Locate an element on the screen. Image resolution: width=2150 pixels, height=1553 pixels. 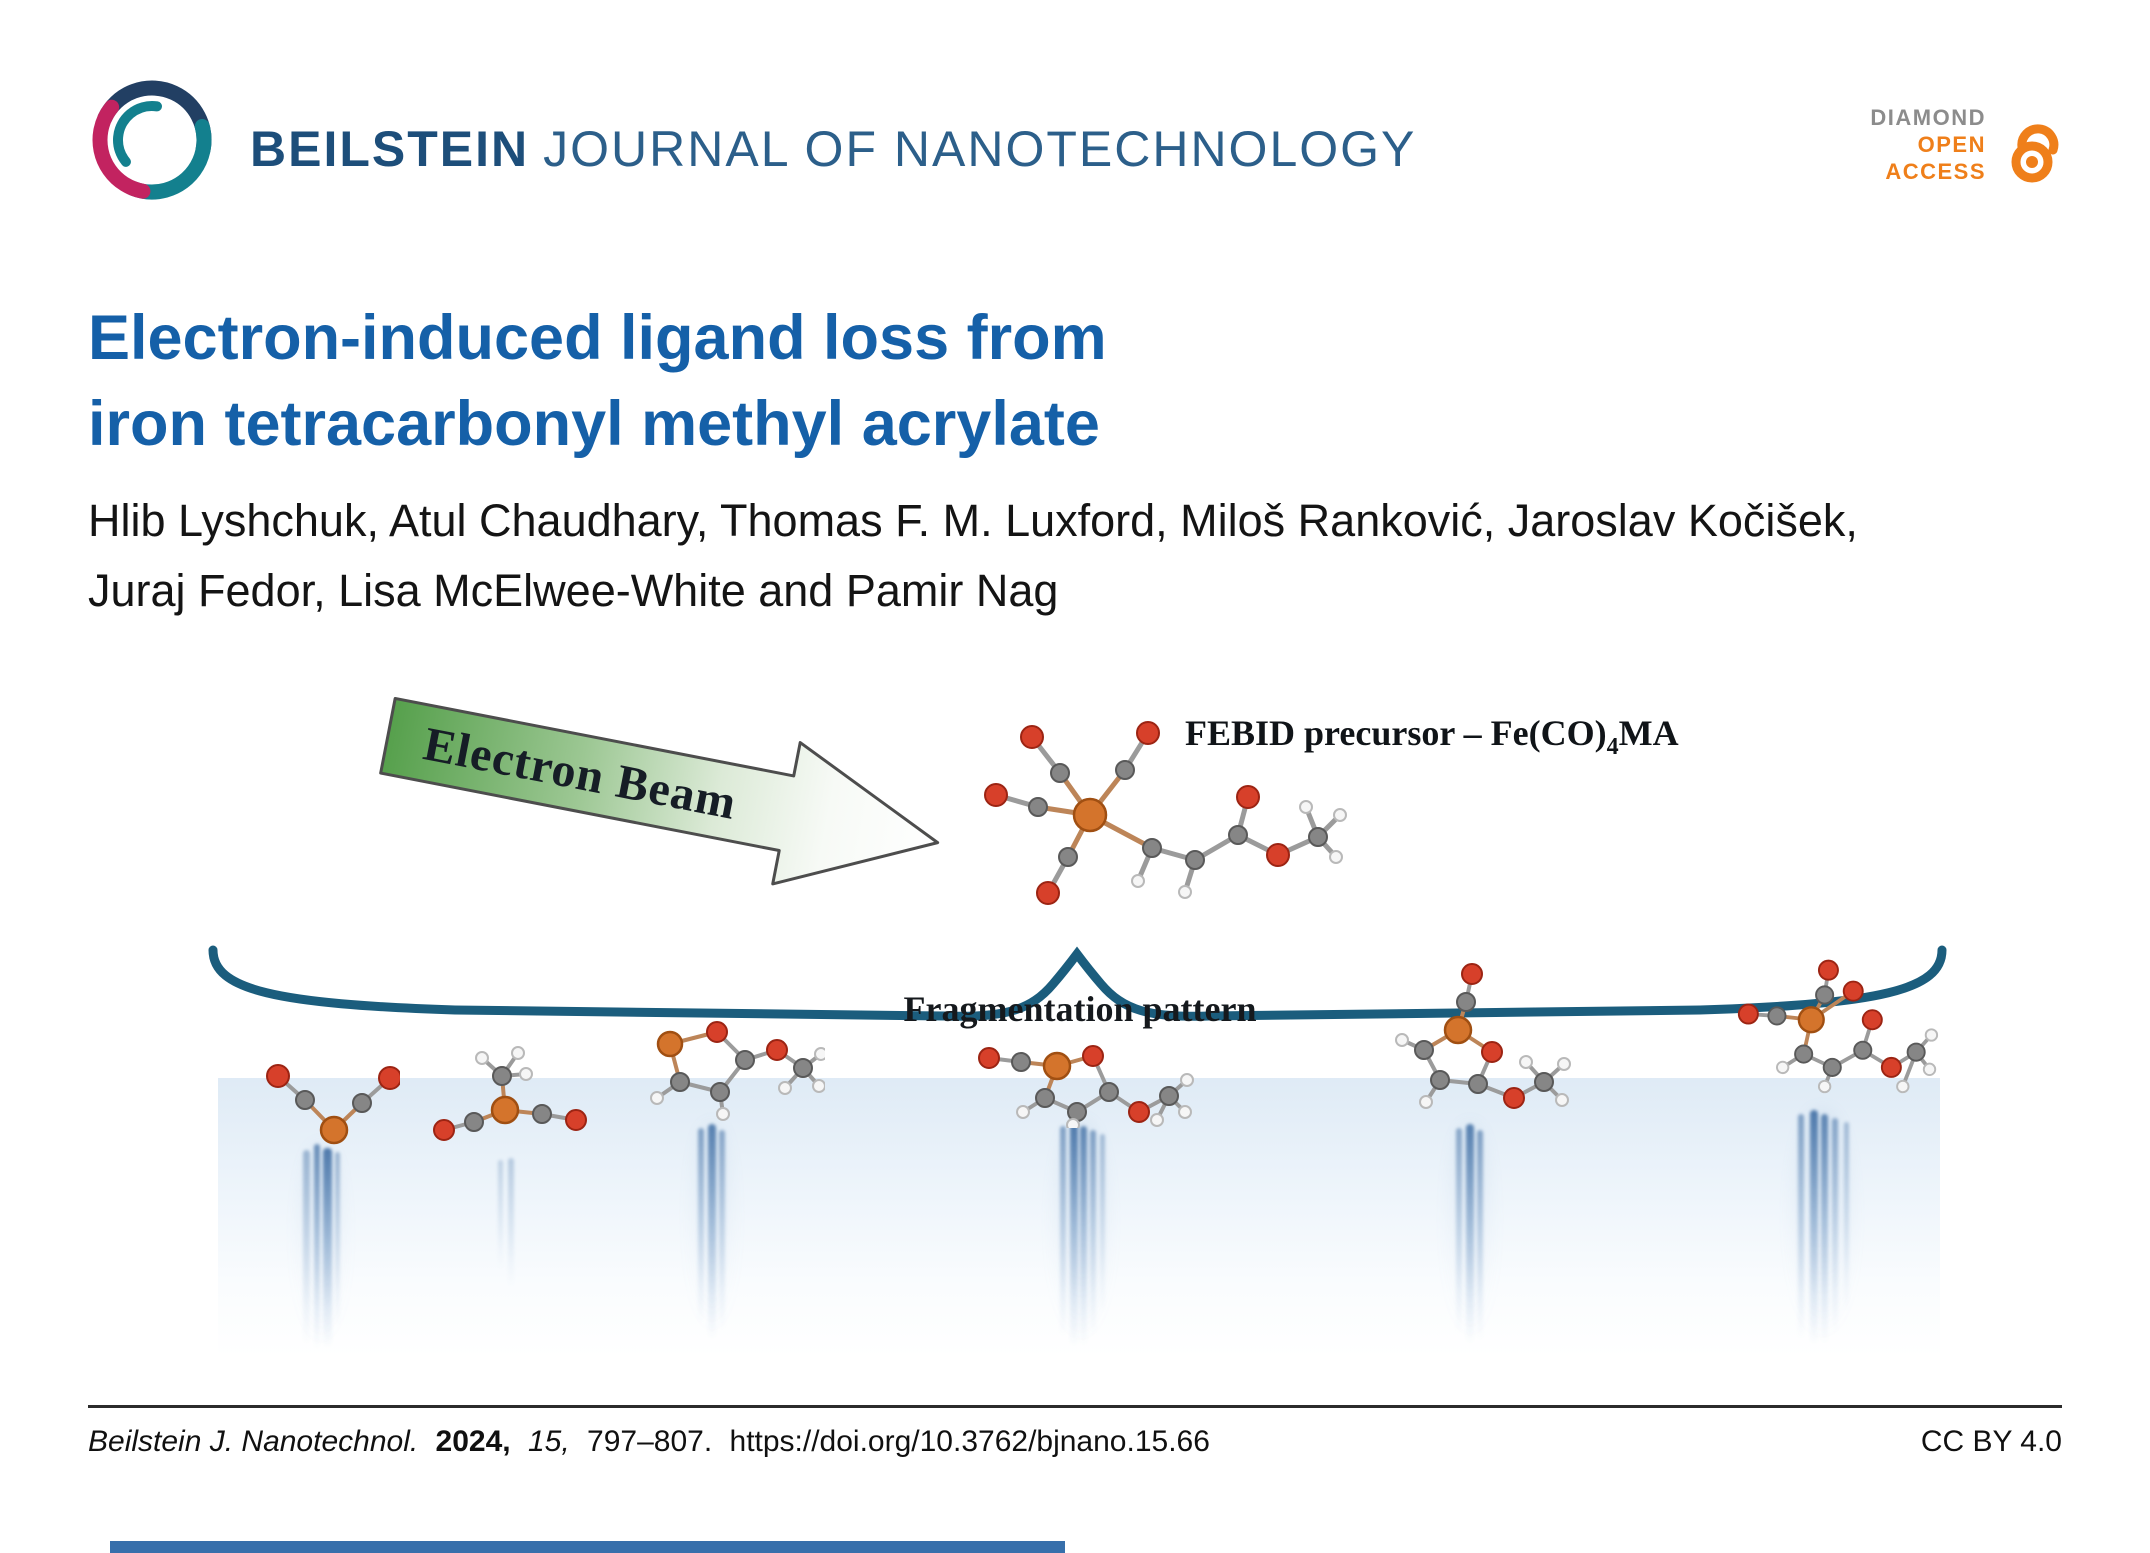
journal-name-rest: JOURNAL OF NANOTECHNOLOGY is located at coordinates (980, 149).